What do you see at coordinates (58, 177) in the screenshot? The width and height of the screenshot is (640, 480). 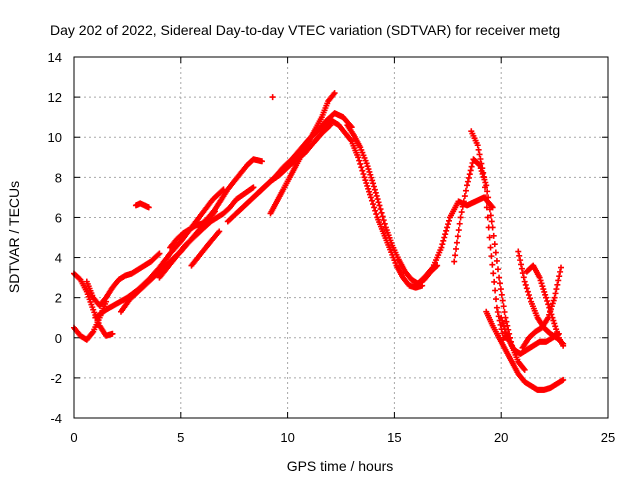 I see `y-tick-label: 8` at bounding box center [58, 177].